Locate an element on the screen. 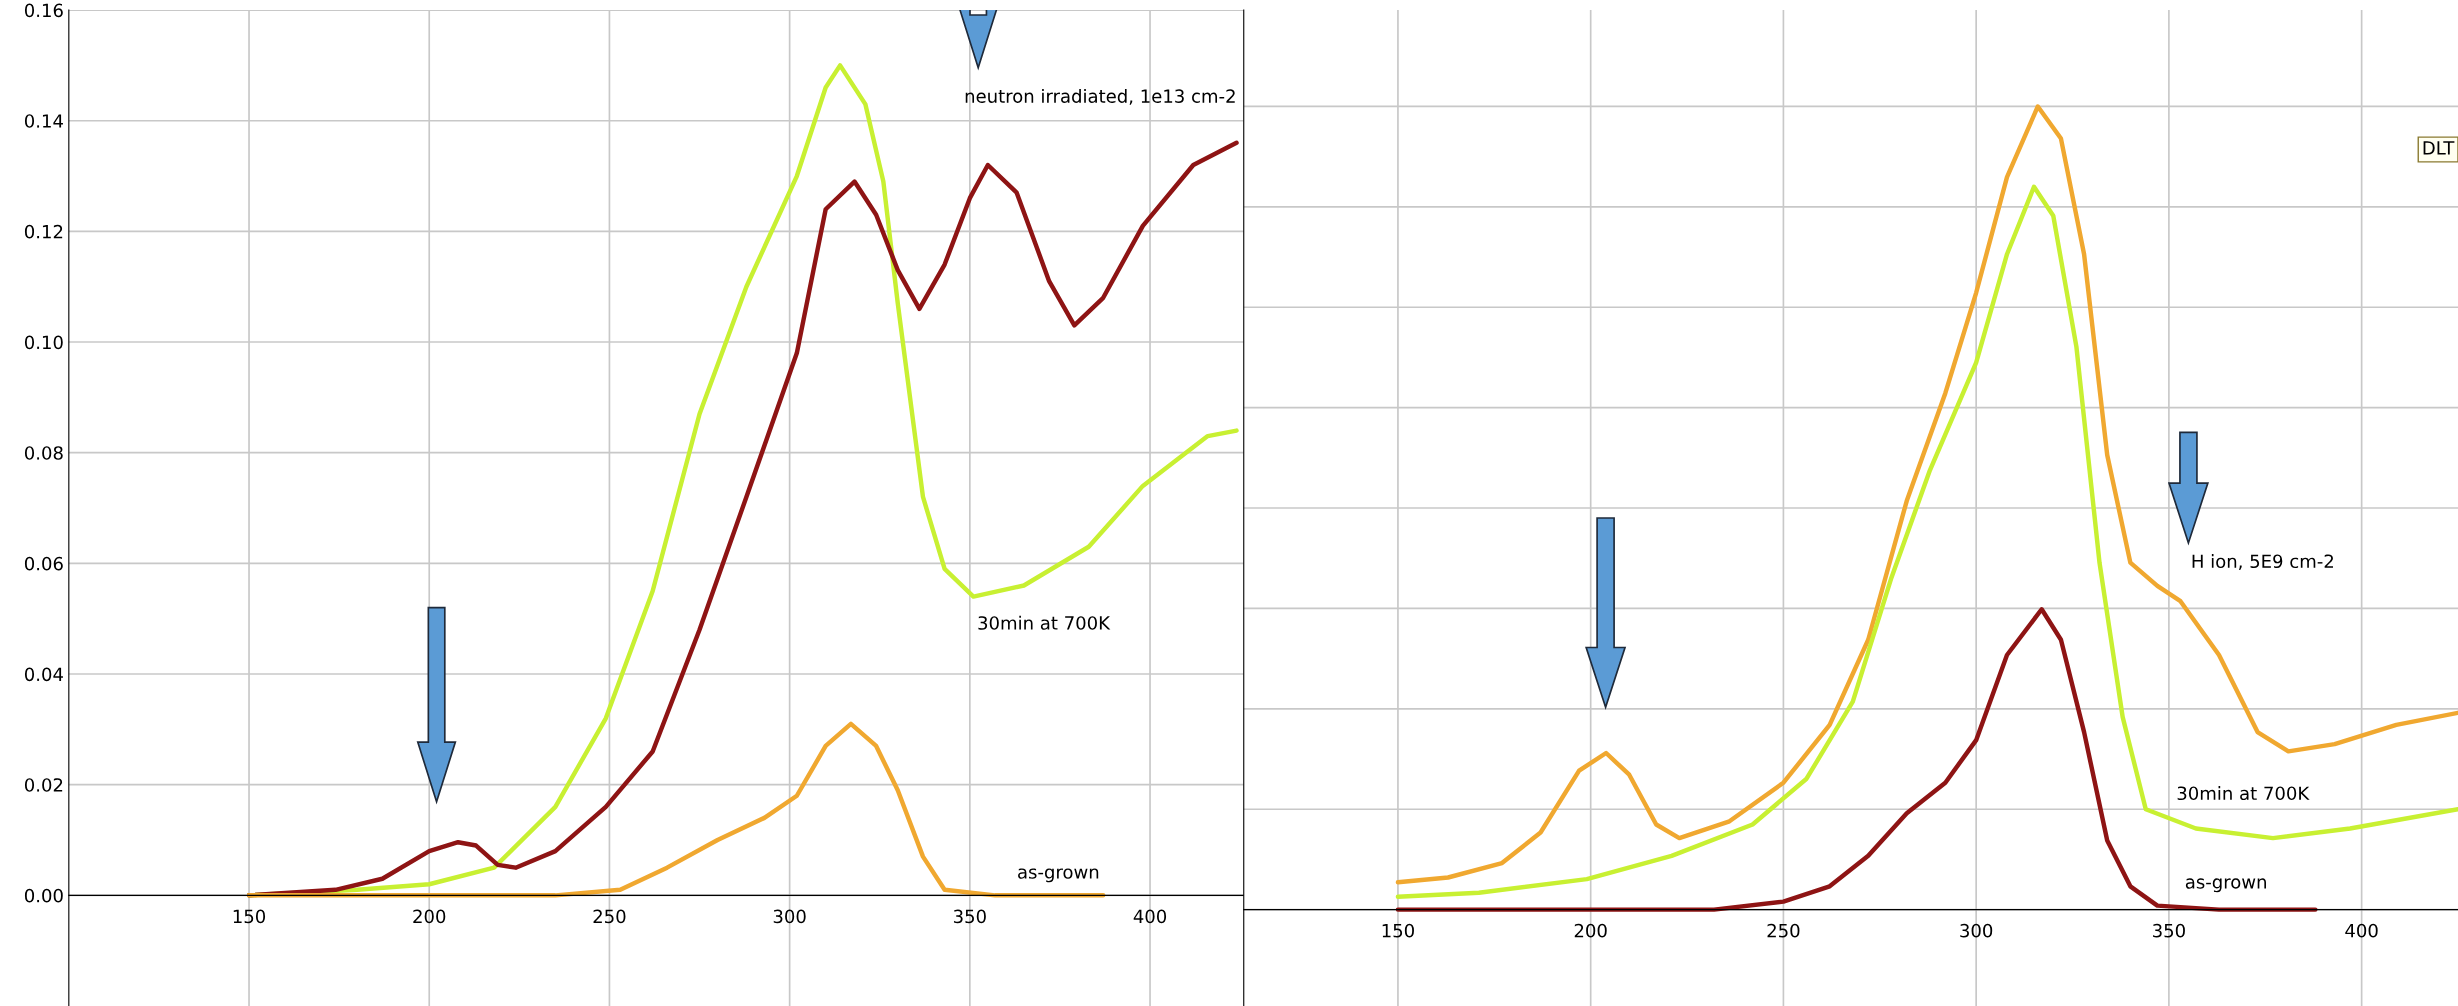  y-tick-label: 0.08 is located at coordinates (43, 453).